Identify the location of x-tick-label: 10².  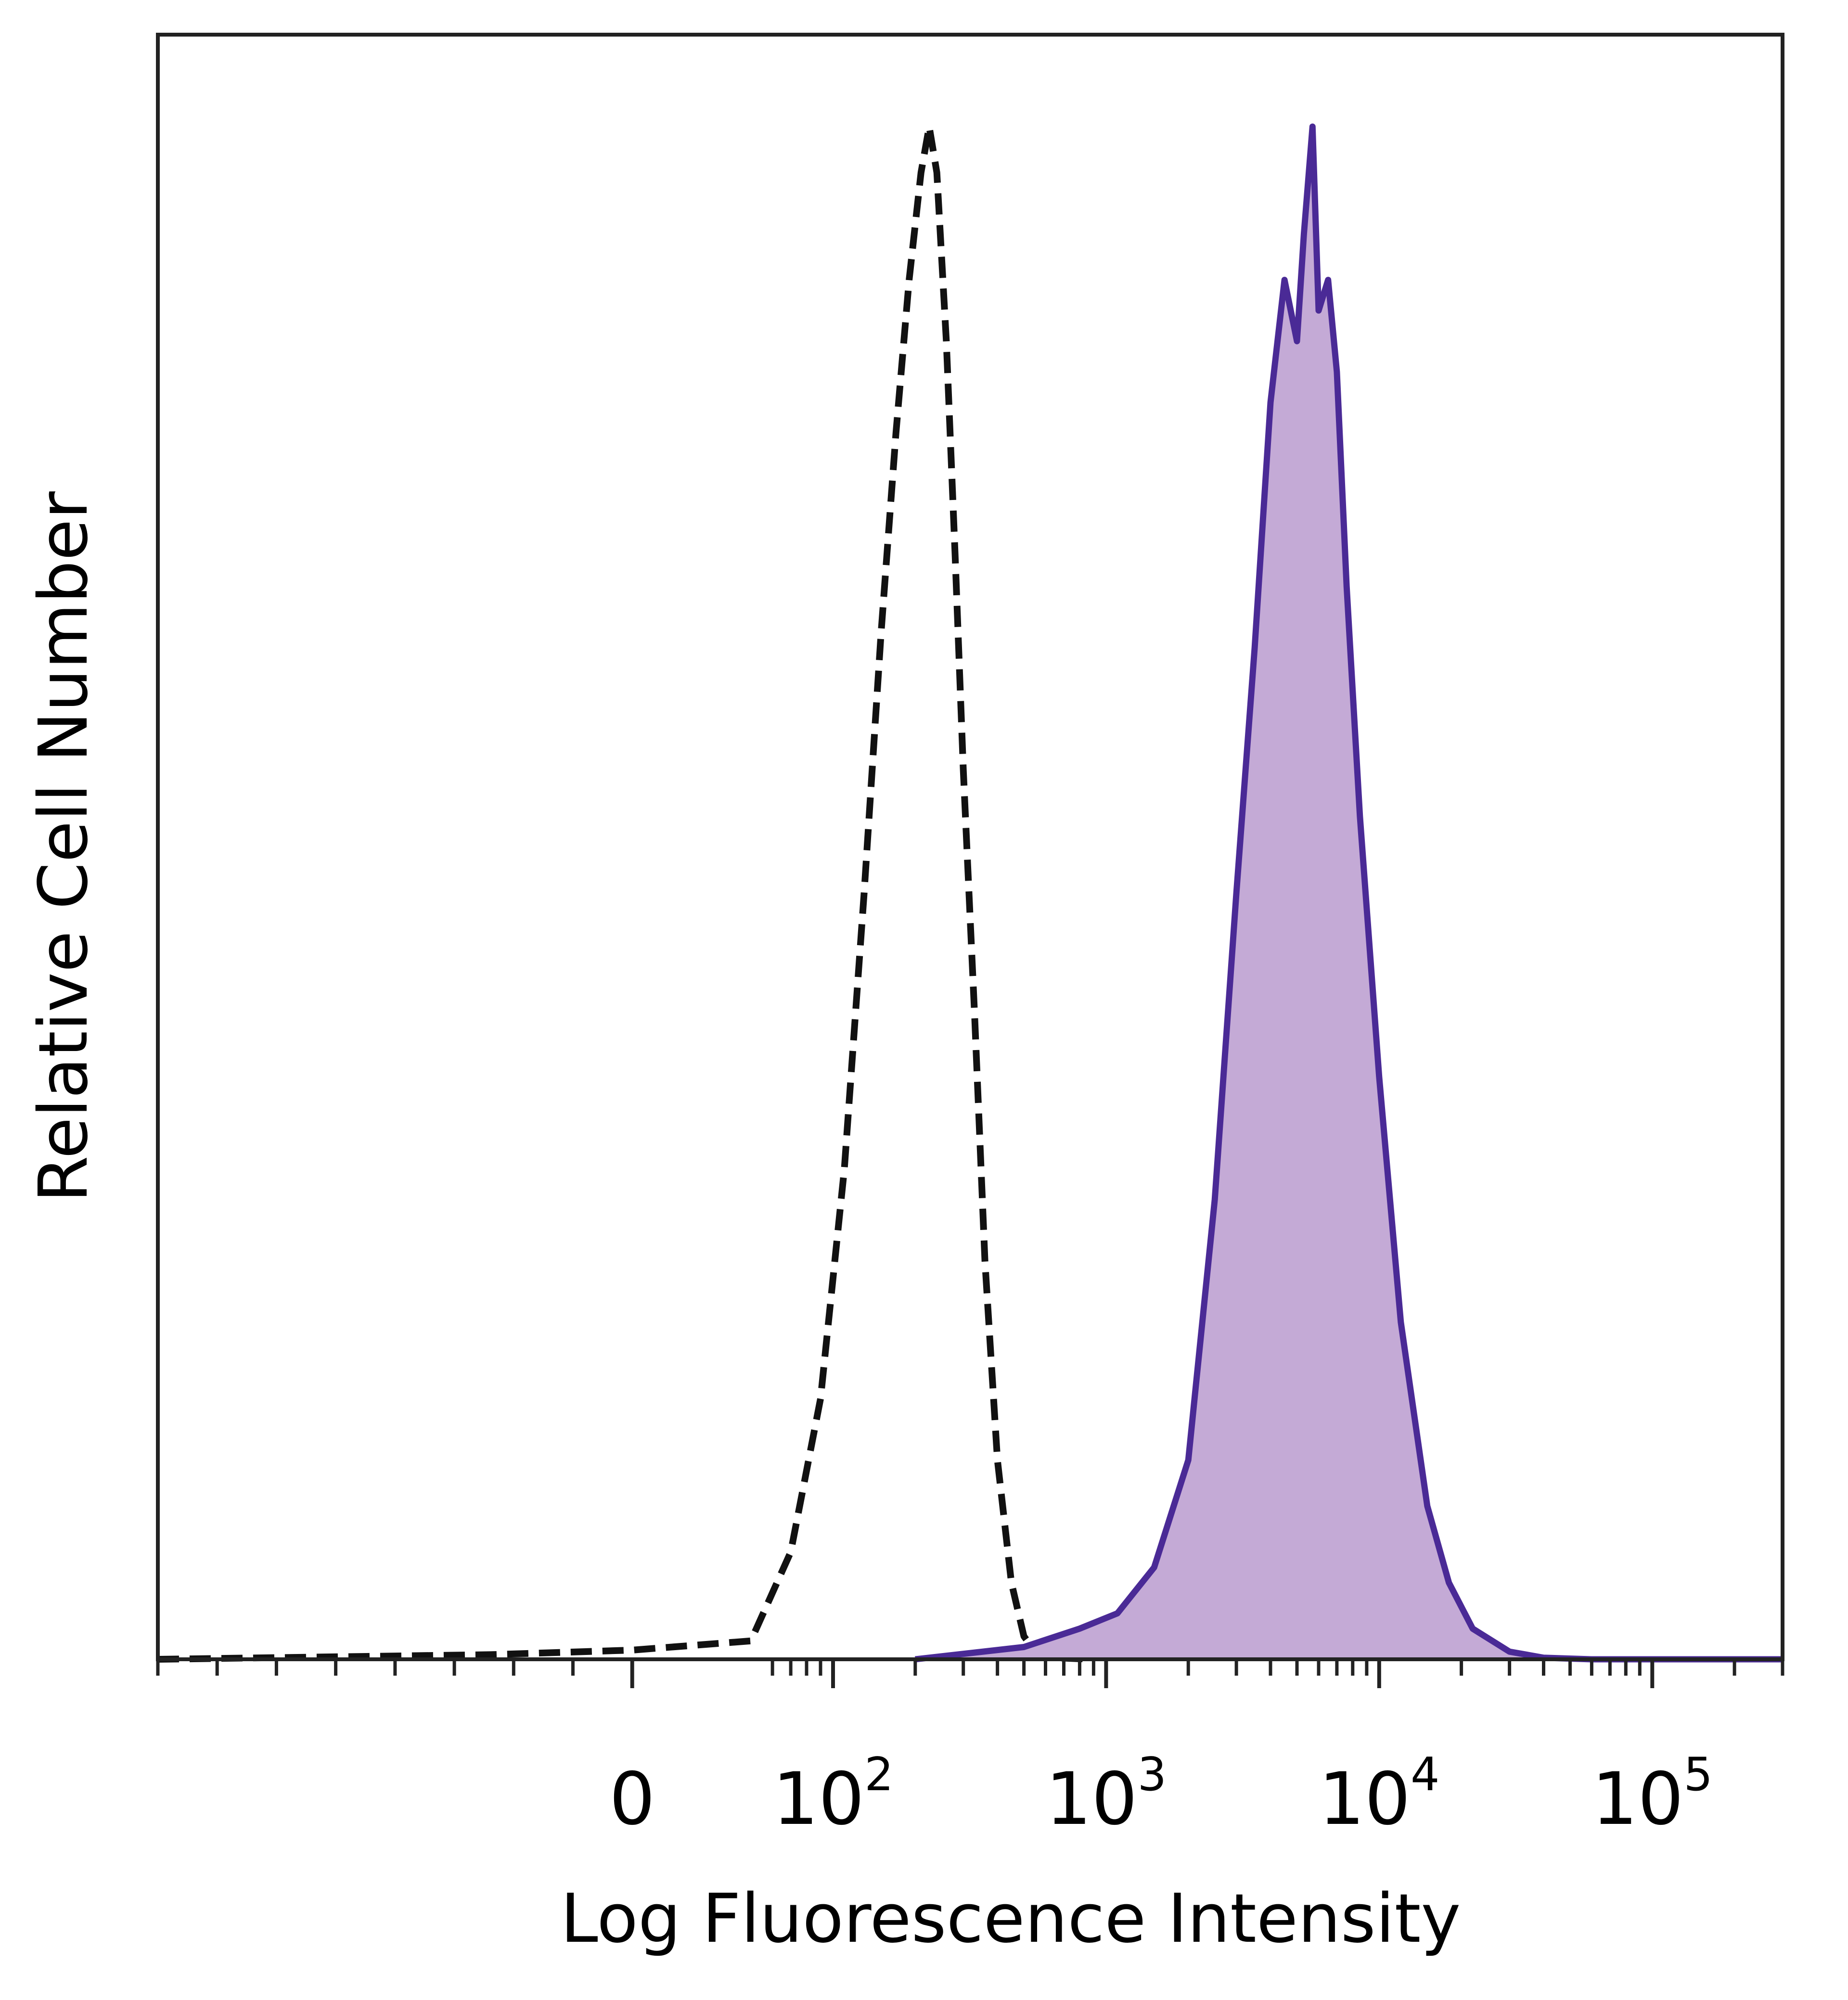
(832, 1794).